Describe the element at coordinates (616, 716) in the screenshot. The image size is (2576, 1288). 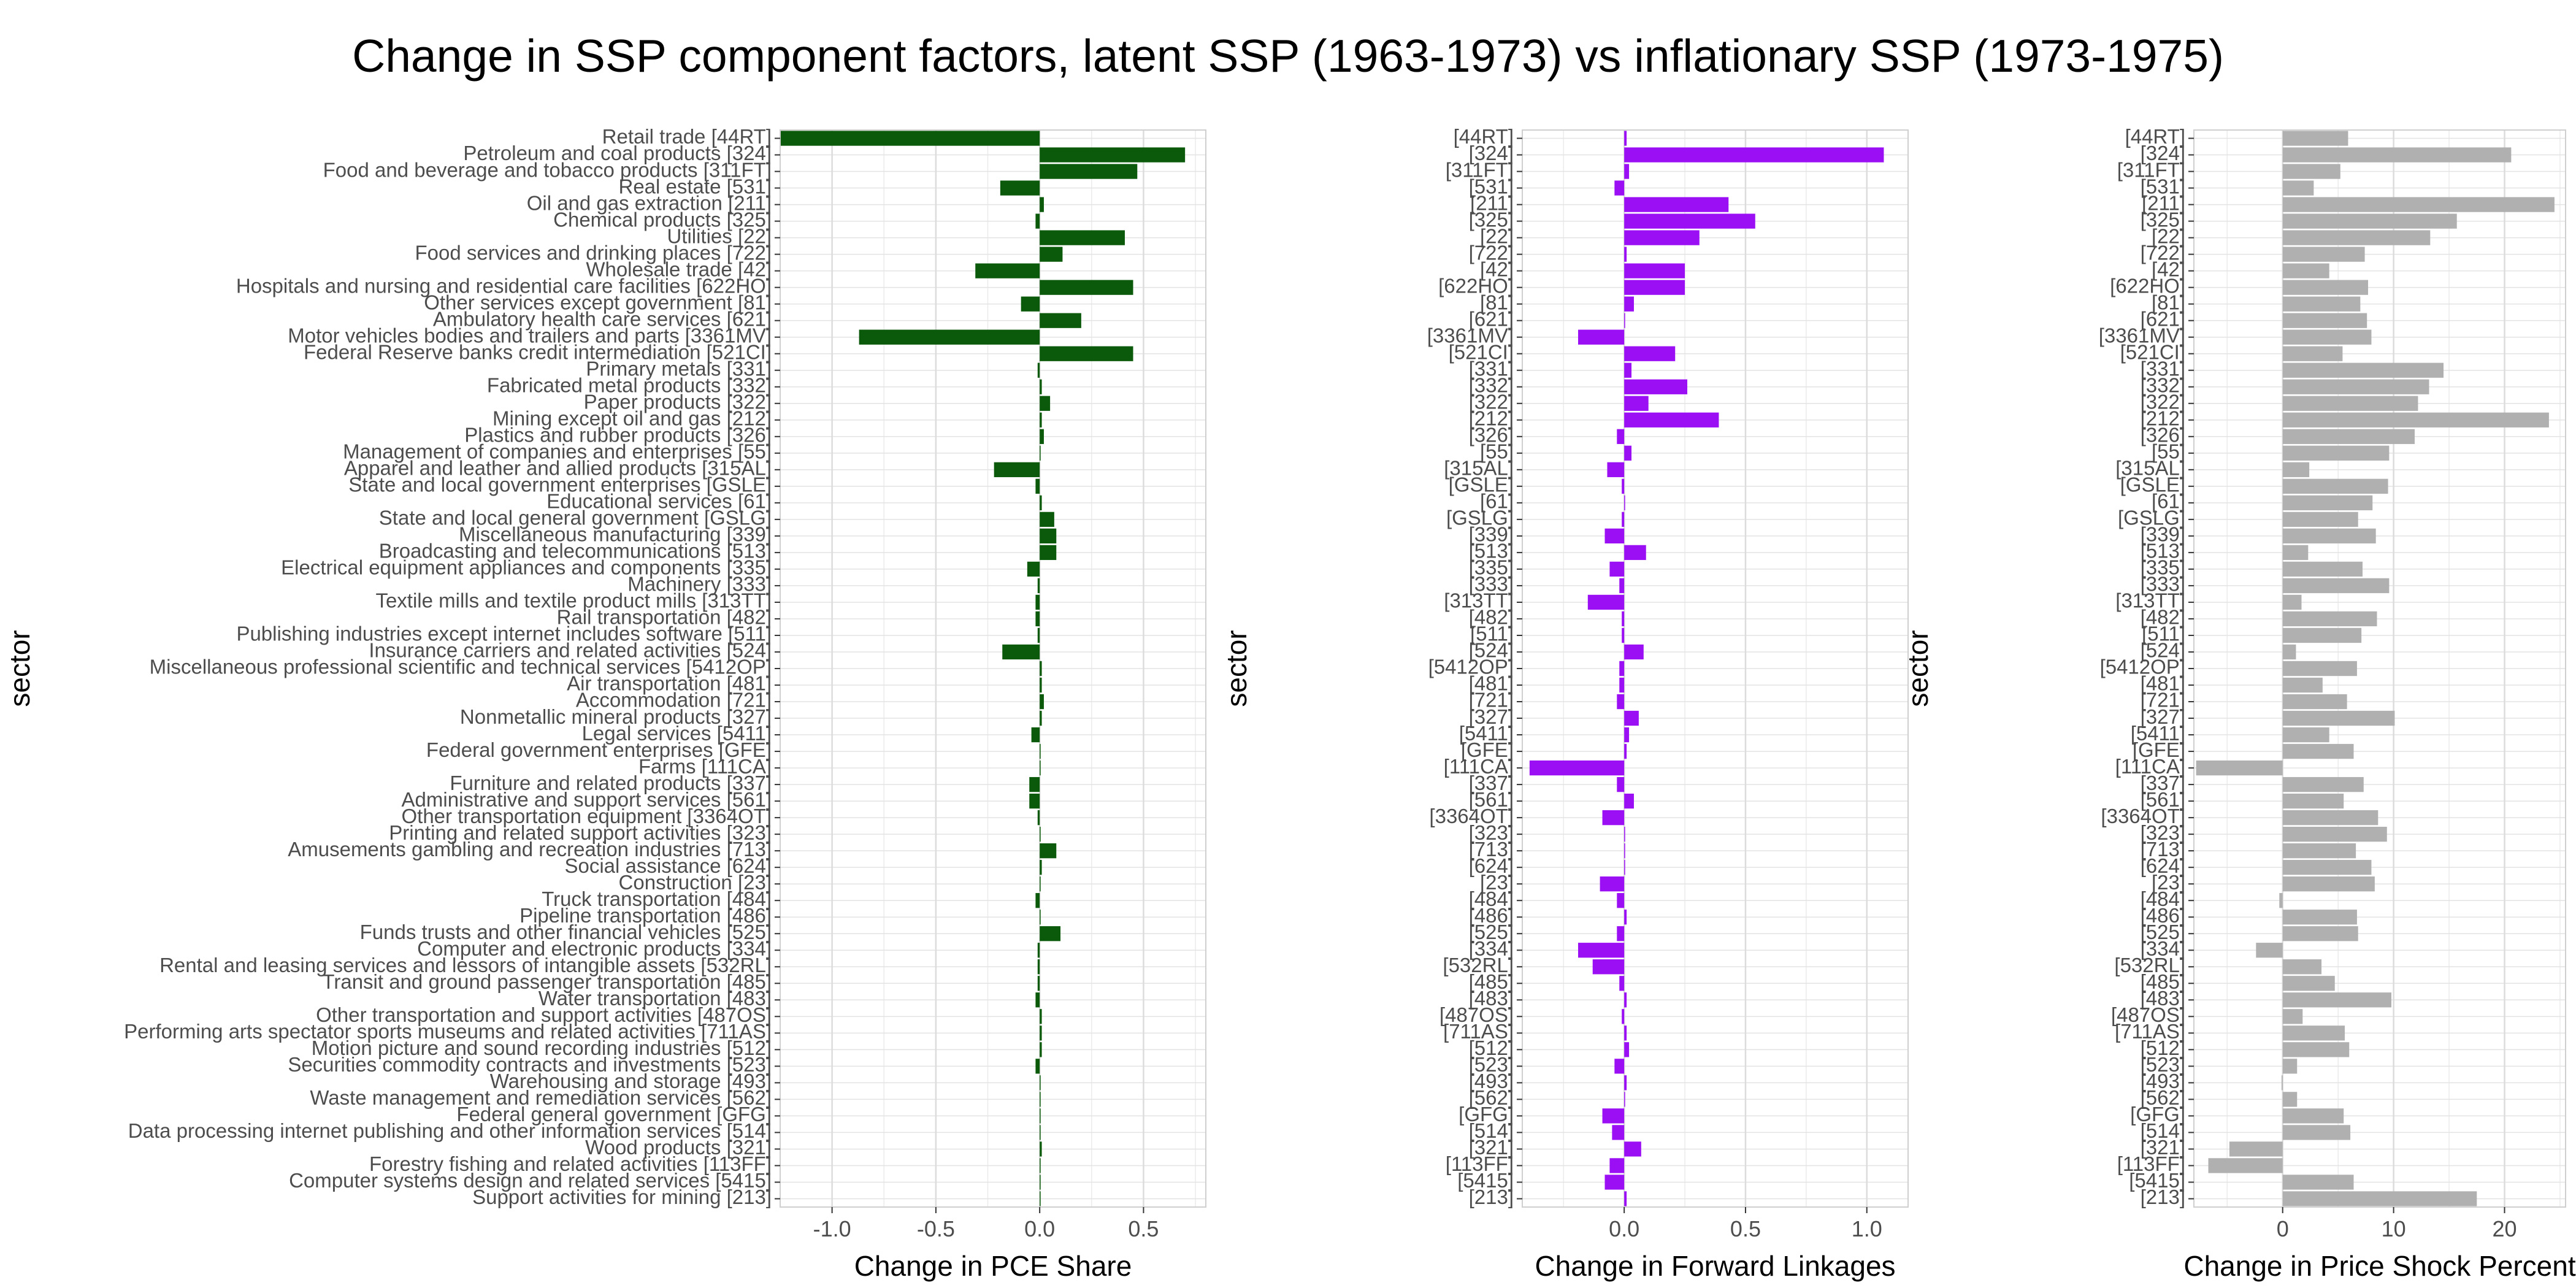
I see `y-tick-label: Nonmetallic mineral products [327]` at that location.